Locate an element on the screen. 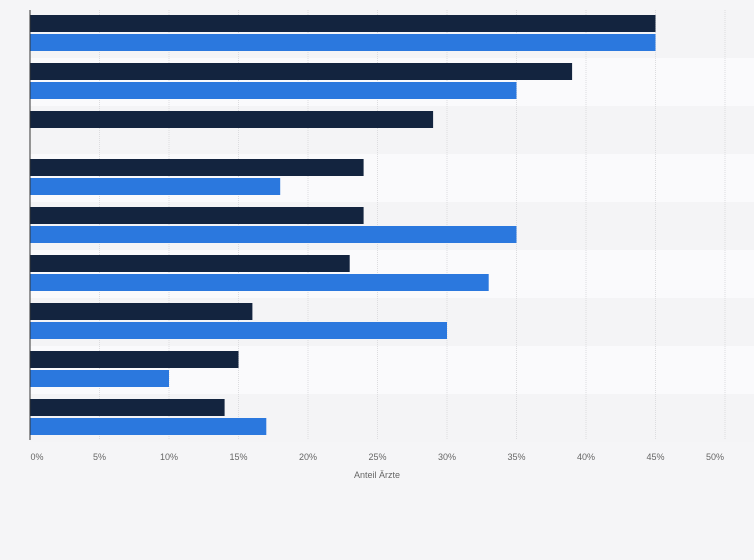 The image size is (754, 560). x-tick-label: 20% is located at coordinates (308, 457).